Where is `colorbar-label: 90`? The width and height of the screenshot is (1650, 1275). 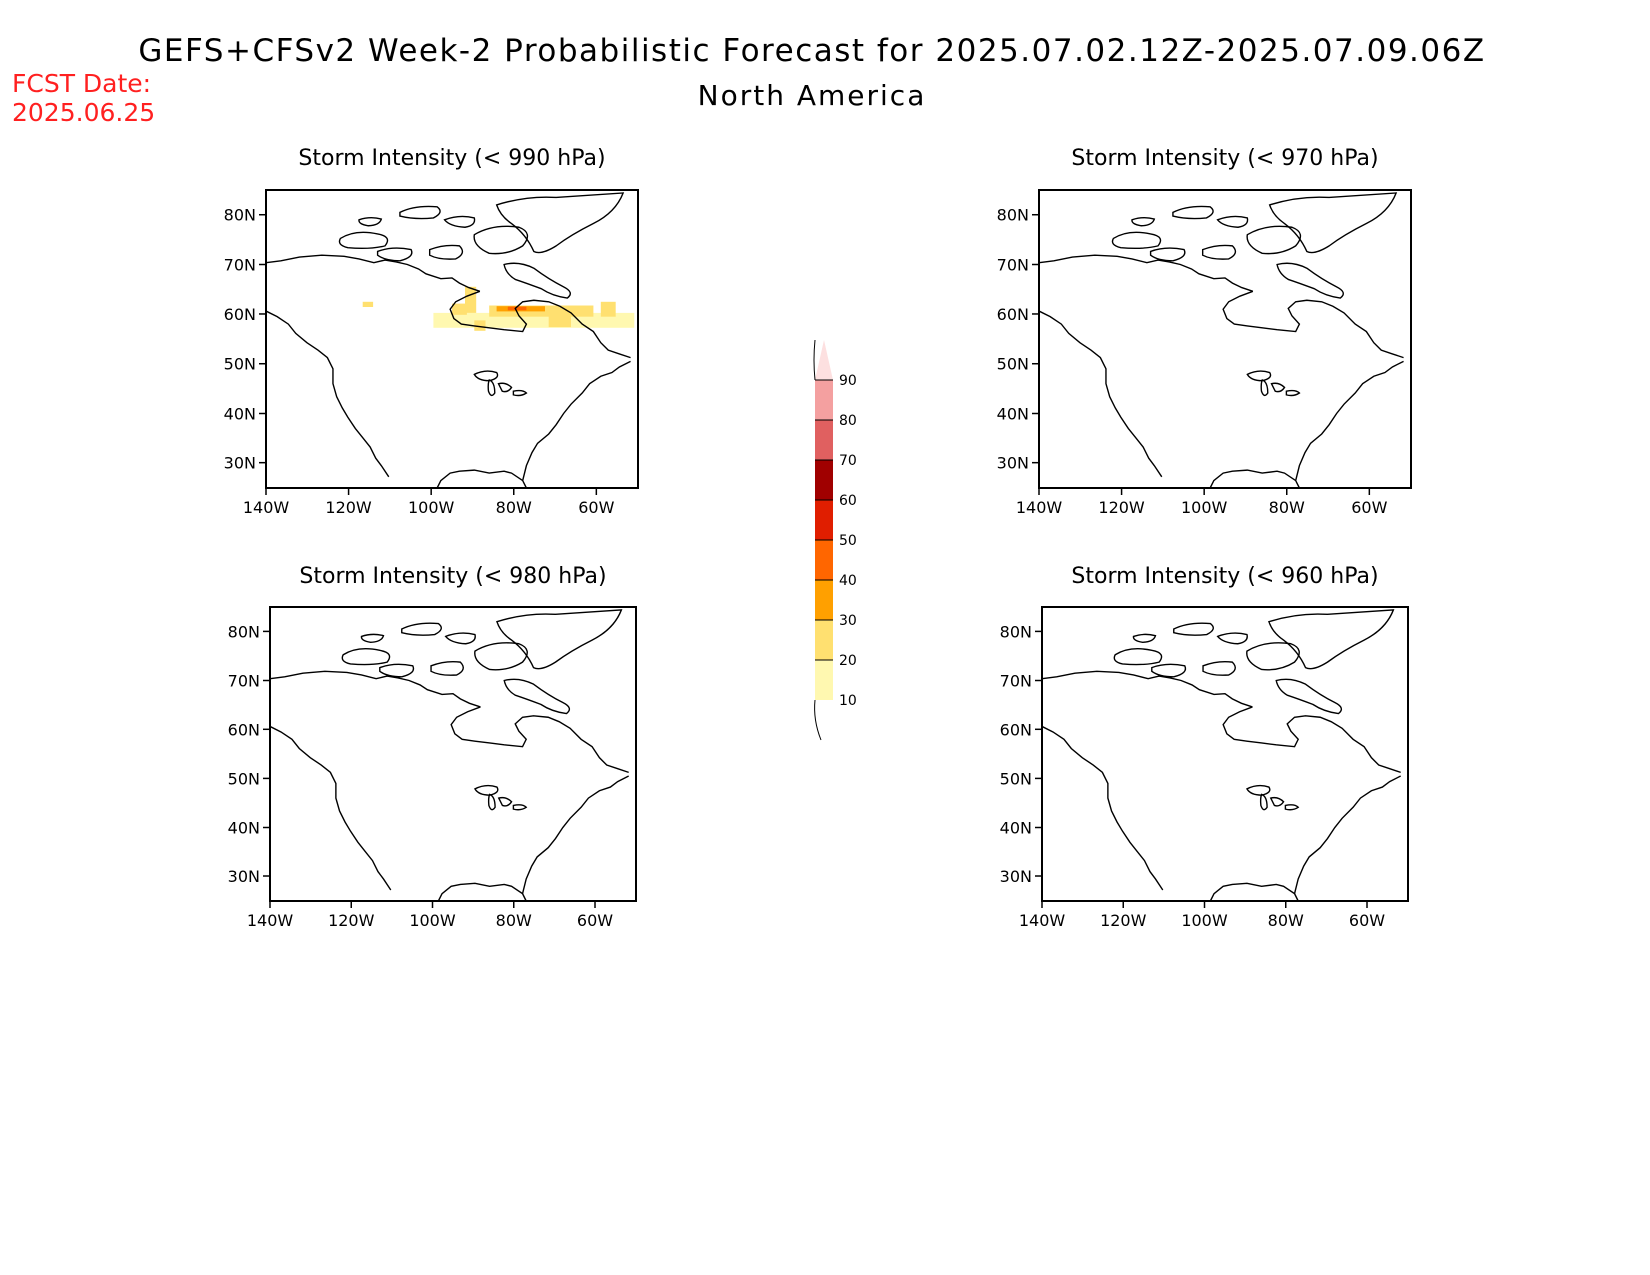
colorbar-label: 90 is located at coordinates (848, 381).